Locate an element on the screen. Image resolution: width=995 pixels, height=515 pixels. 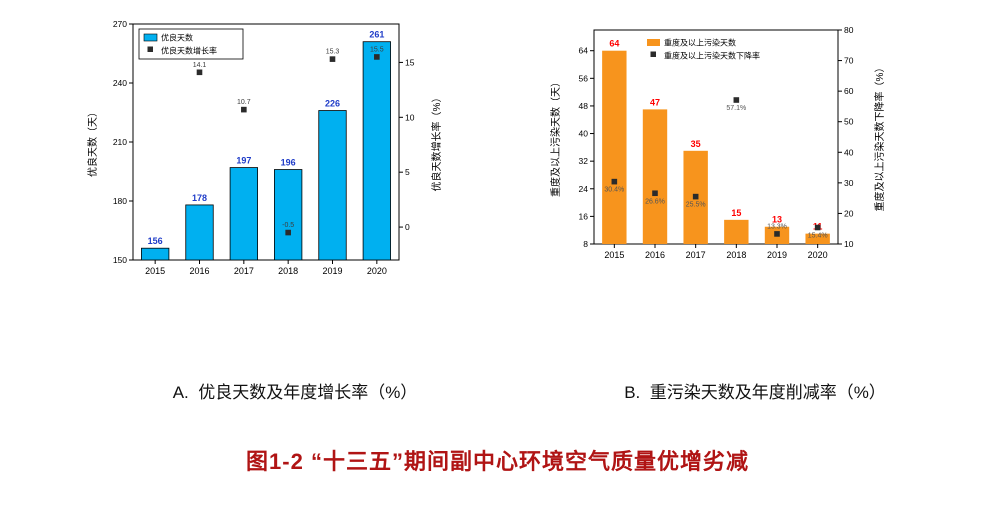
bar-value-label: 226 is located at coordinates (332, 104).